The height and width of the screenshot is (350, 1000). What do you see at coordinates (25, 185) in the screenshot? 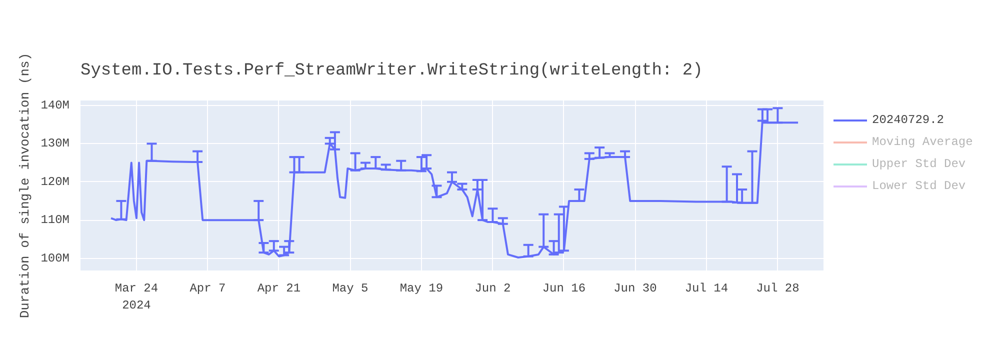
I see `y-axis-title: Duration of single invocation (ns)` at bounding box center [25, 185].